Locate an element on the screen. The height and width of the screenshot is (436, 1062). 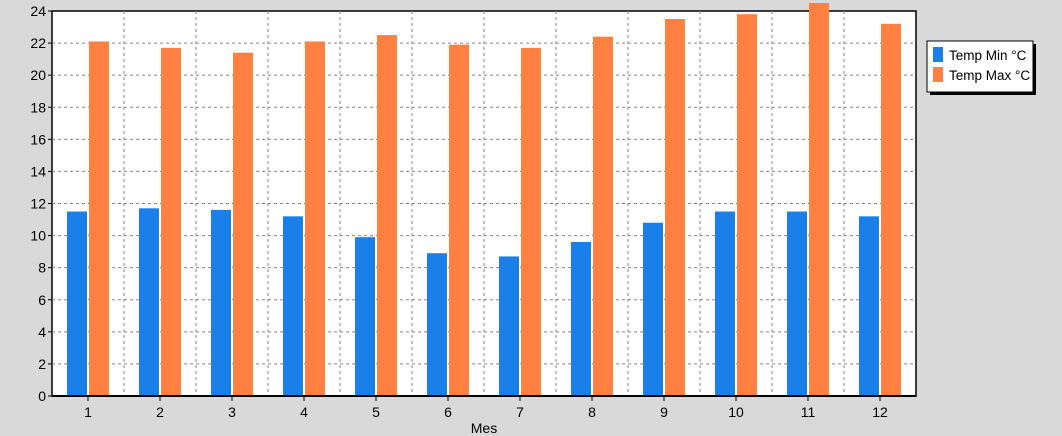
x-tick-label: 7 is located at coordinates (520, 412).